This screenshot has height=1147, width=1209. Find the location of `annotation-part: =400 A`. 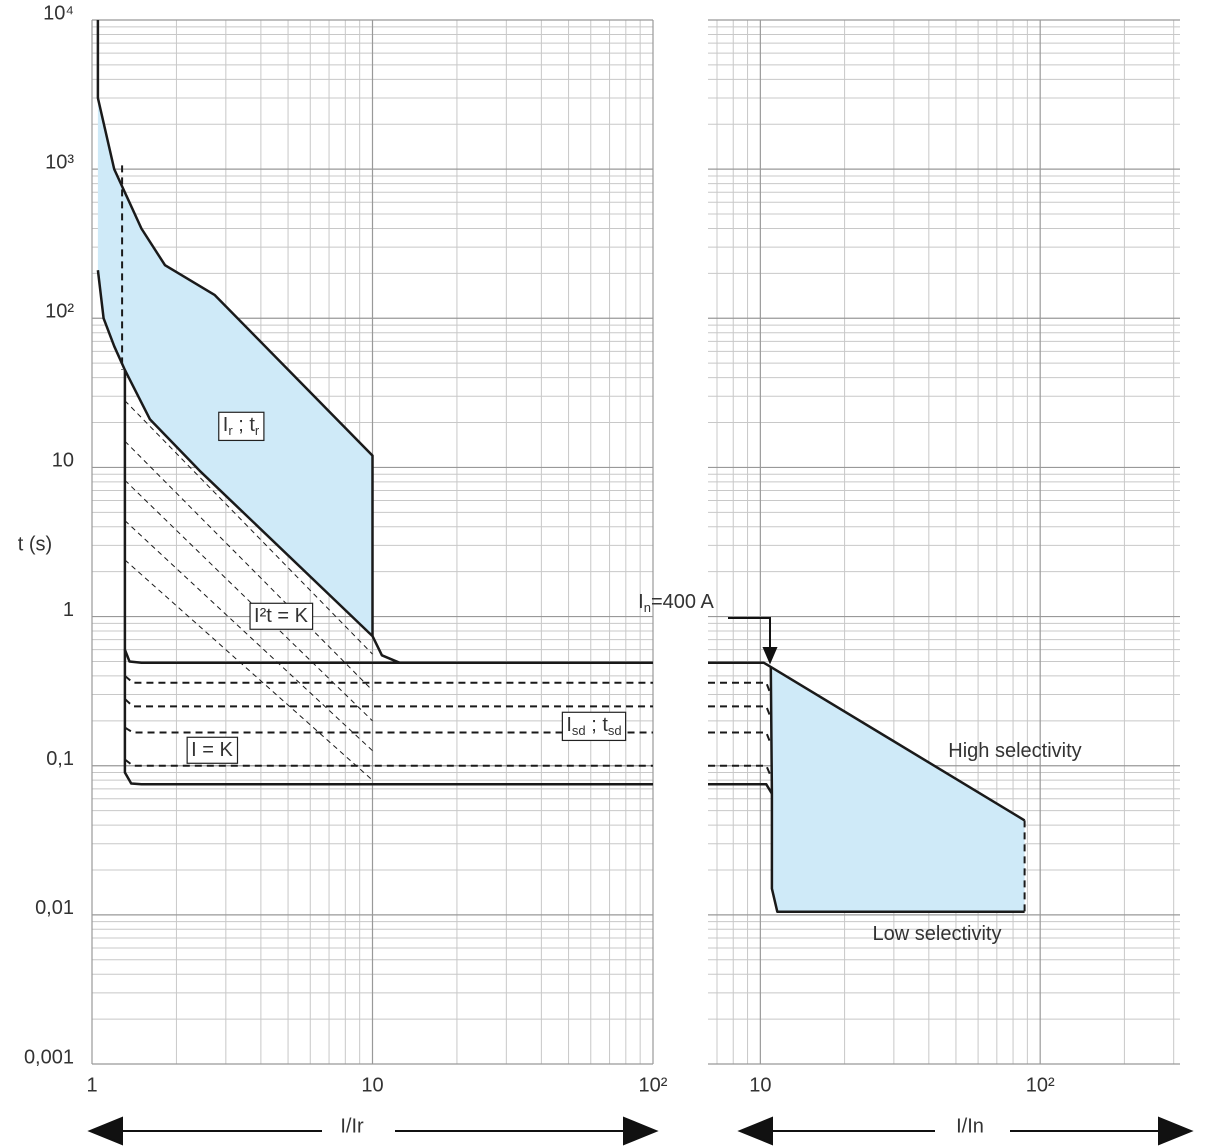

annotation-part: =400 A is located at coordinates (683, 602).